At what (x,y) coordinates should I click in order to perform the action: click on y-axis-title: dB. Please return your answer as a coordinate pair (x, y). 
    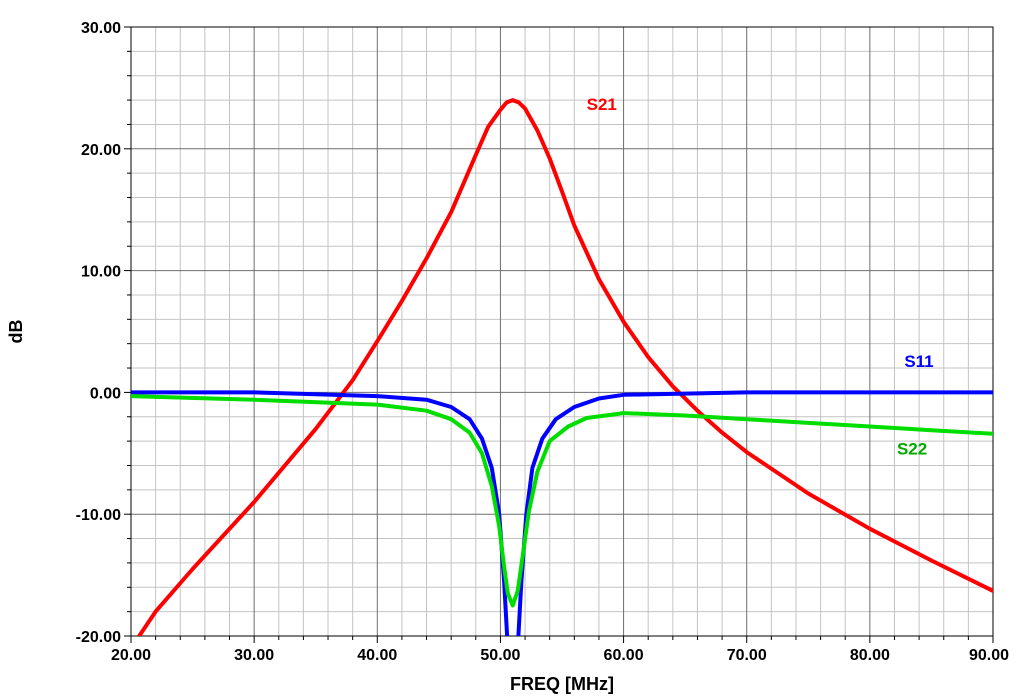
    Looking at the image, I should click on (16, 332).